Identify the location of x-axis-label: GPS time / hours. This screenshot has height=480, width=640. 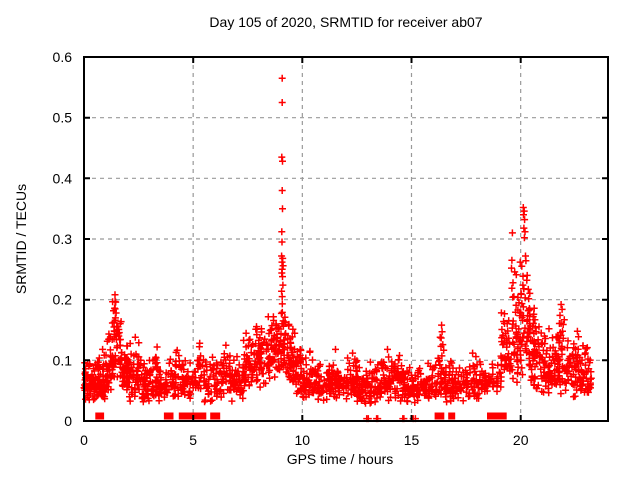
(340, 459).